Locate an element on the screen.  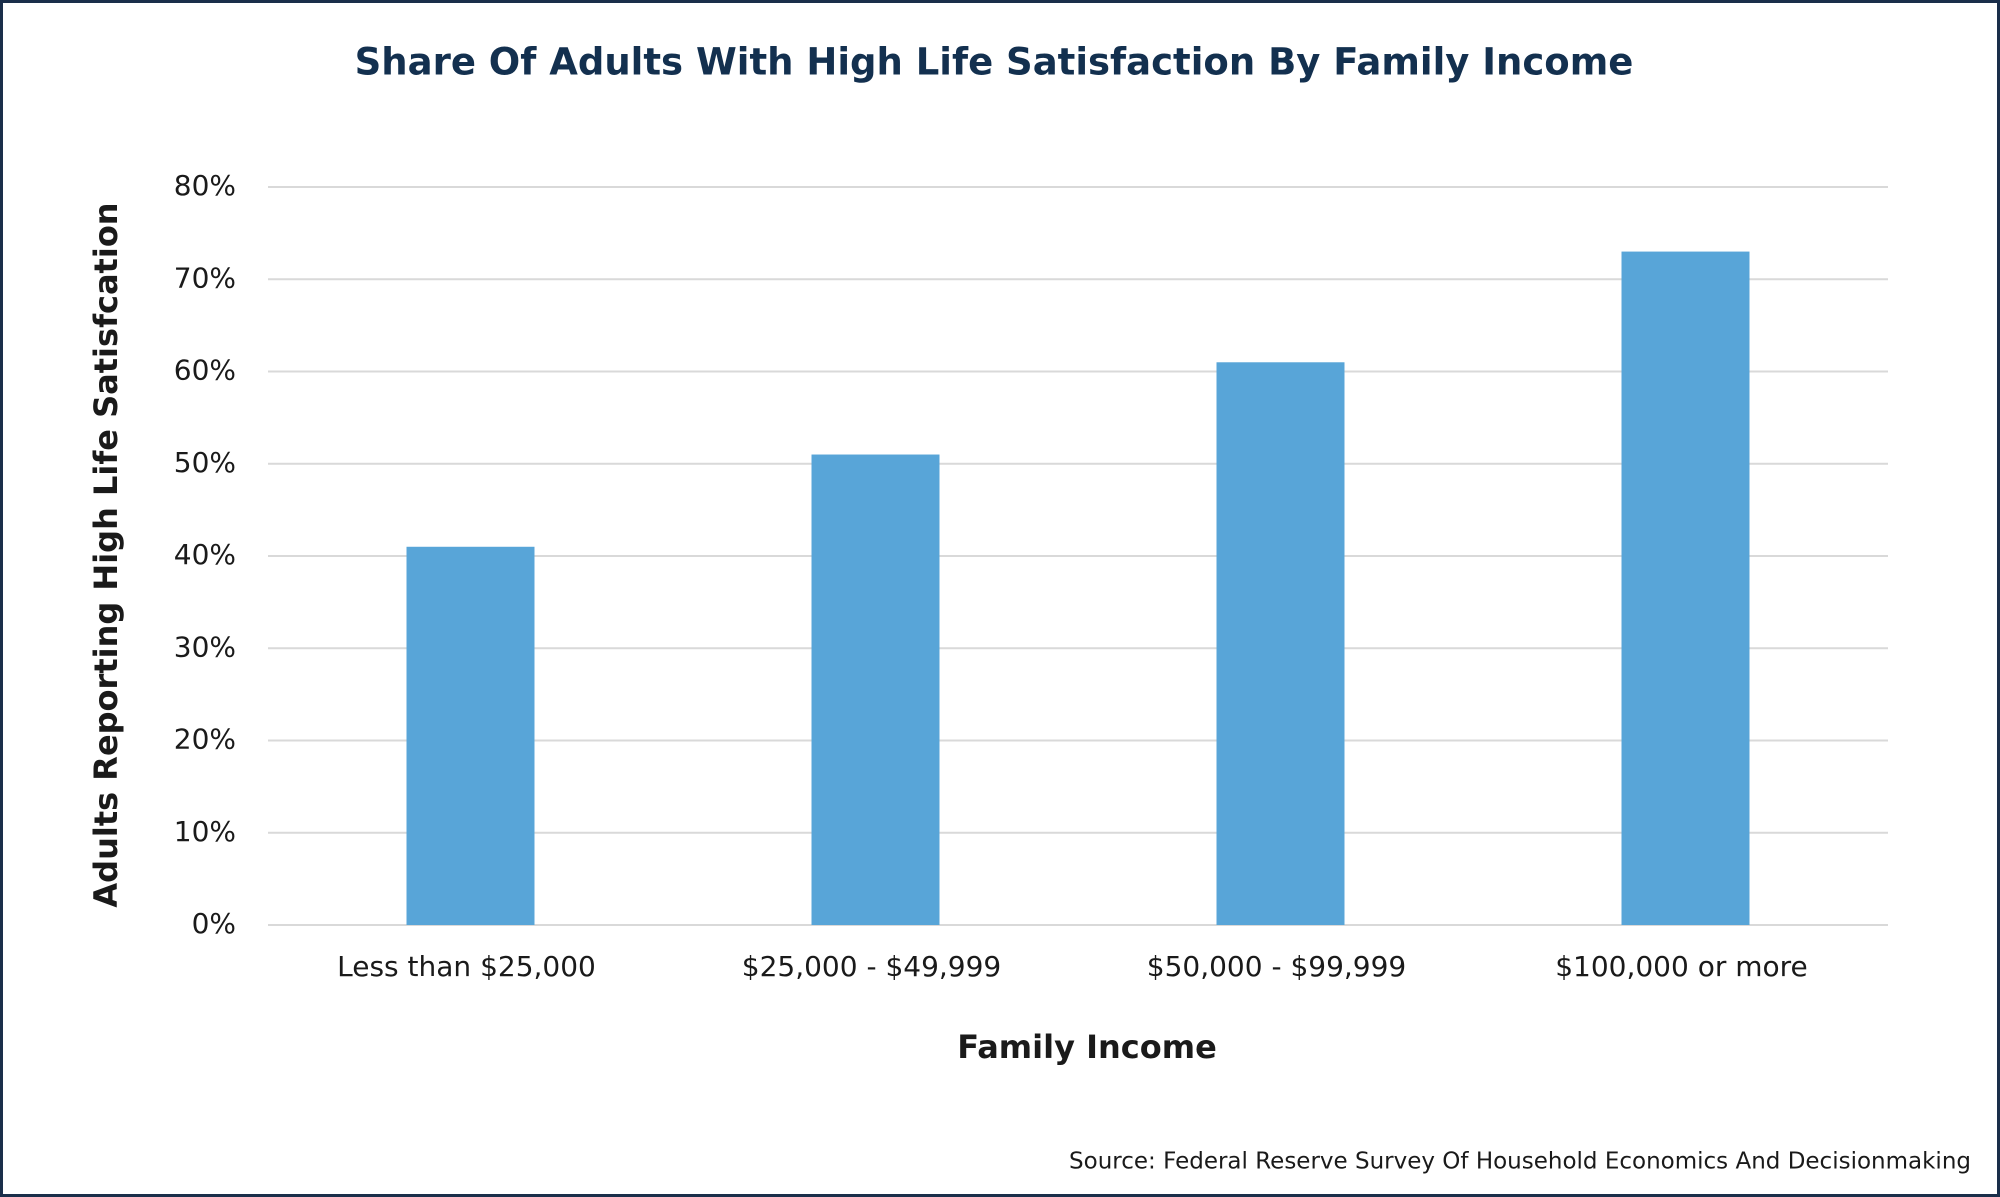
y-axis-title: Adults Reporting High Life Satisfcation is located at coordinates (106, 554).